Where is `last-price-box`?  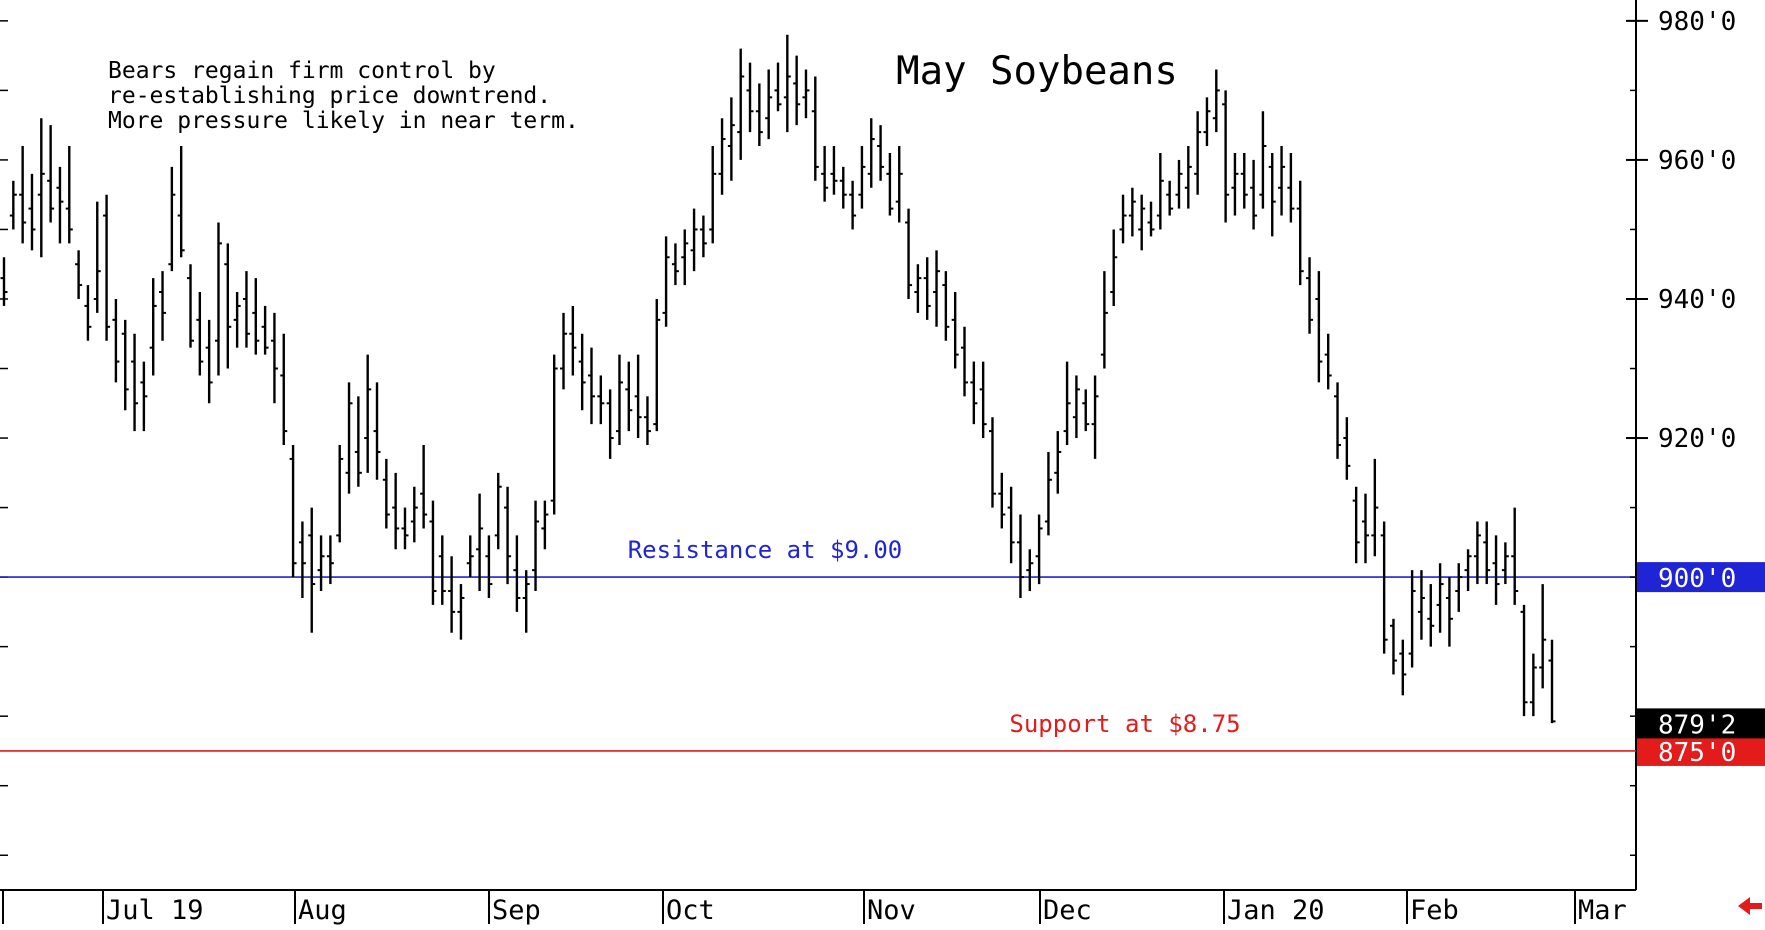 last-price-box is located at coordinates (1701, 723).